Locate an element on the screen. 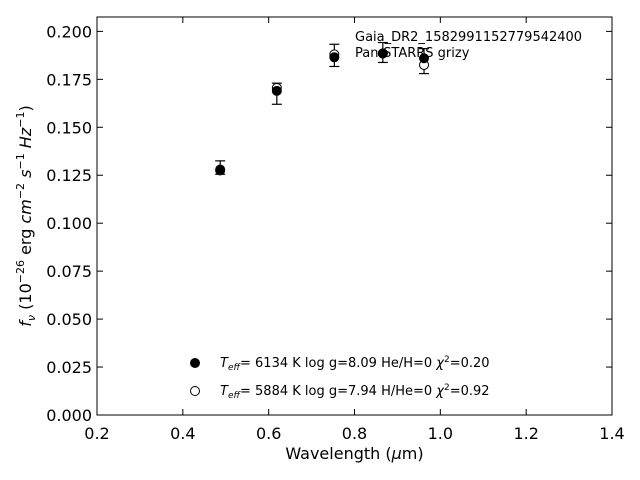 Image resolution: width=640 pixels, height=480 pixels. y-axis-label: fν (10−26 erg cm−2 s−1 Hz−1) is located at coordinates (26, 215).